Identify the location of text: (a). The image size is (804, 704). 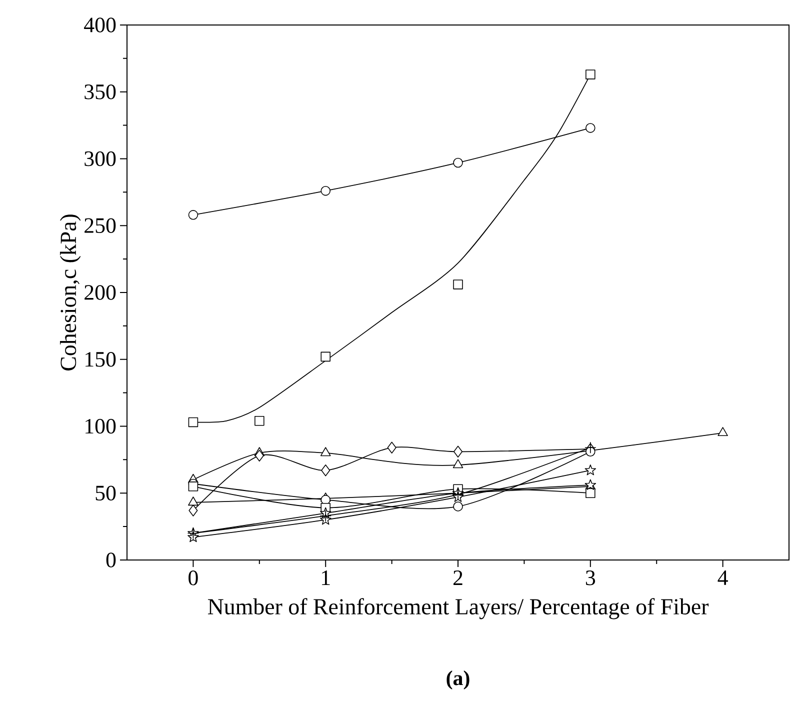
(458, 680).